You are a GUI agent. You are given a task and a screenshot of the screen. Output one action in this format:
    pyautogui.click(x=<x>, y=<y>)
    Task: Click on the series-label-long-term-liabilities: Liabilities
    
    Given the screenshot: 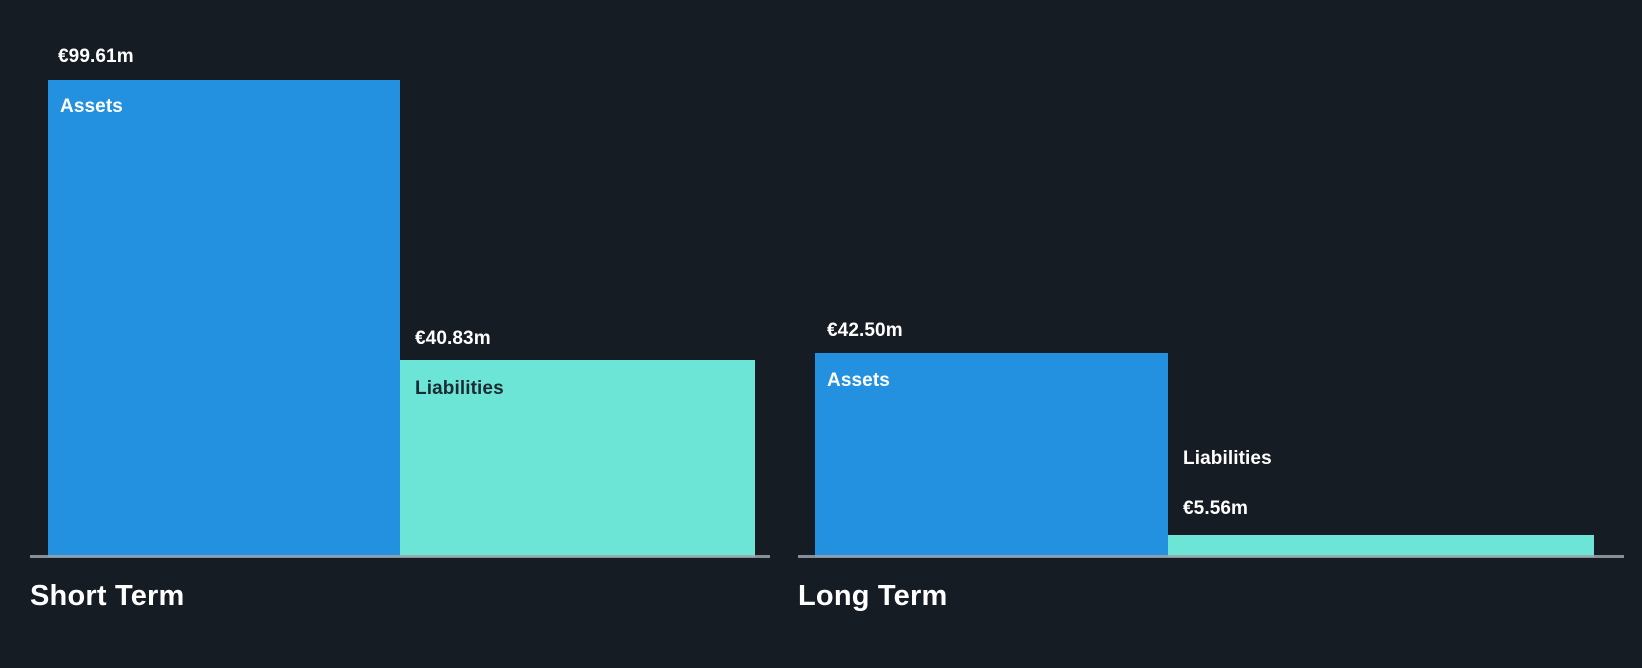 What is the action you would take?
    pyautogui.click(x=1227, y=458)
    